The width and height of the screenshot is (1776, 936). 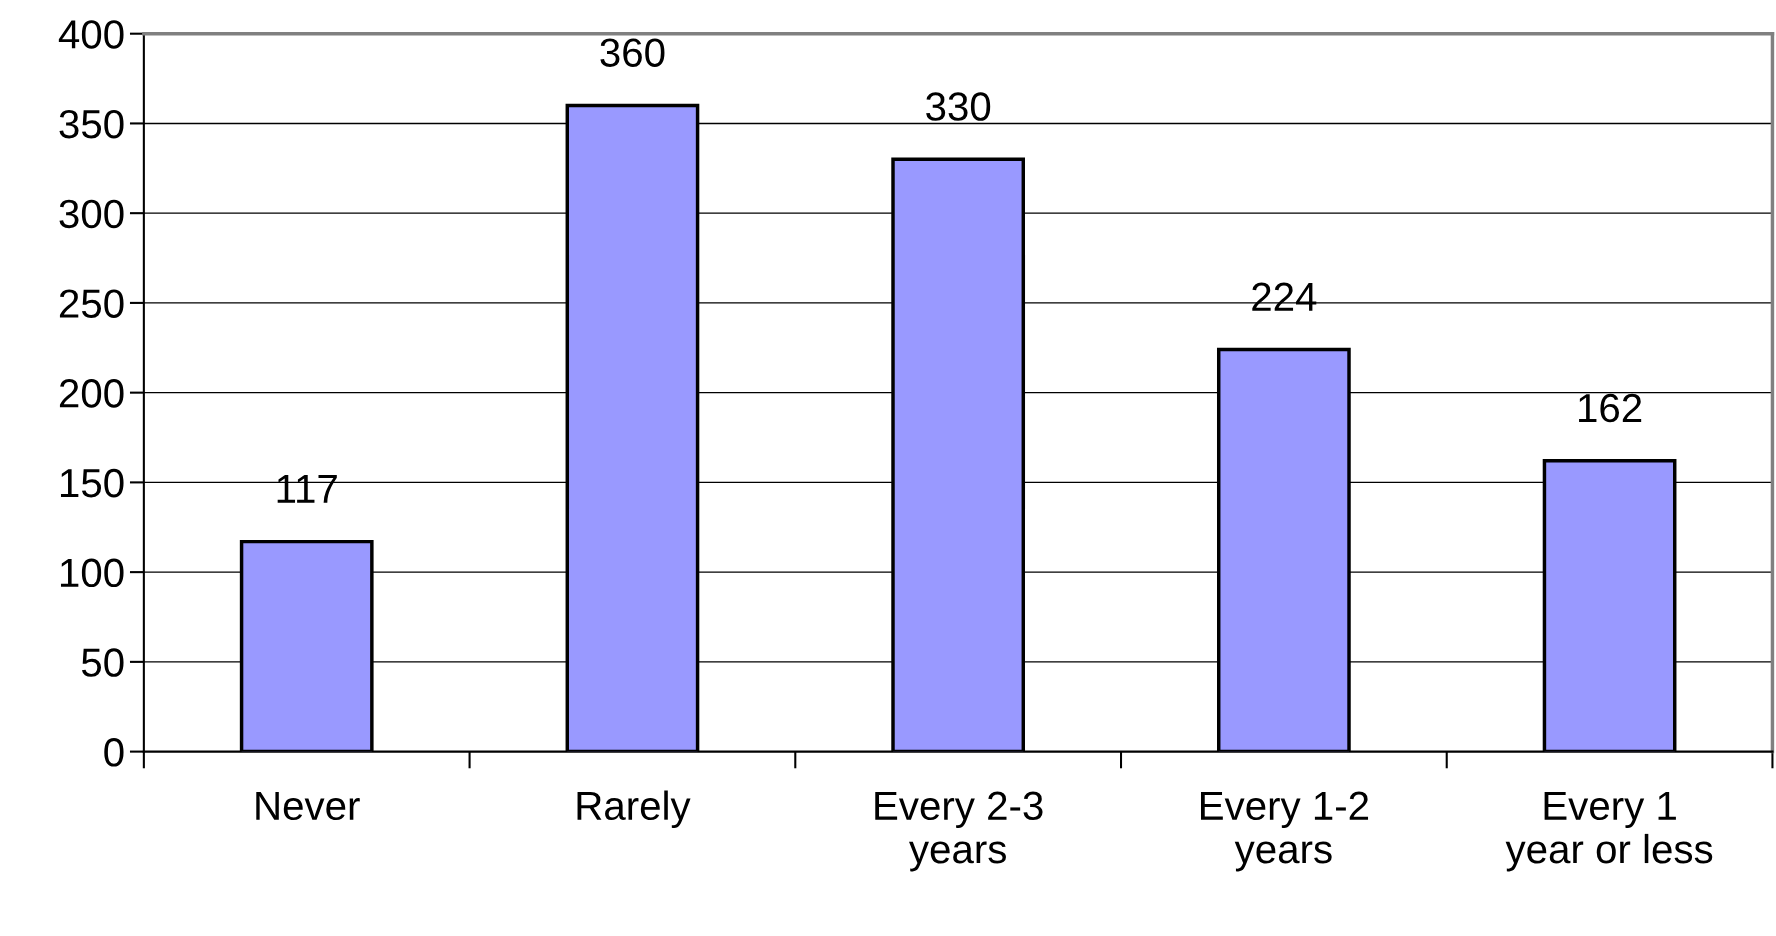 I want to click on data-label: 330, so click(x=958, y=106).